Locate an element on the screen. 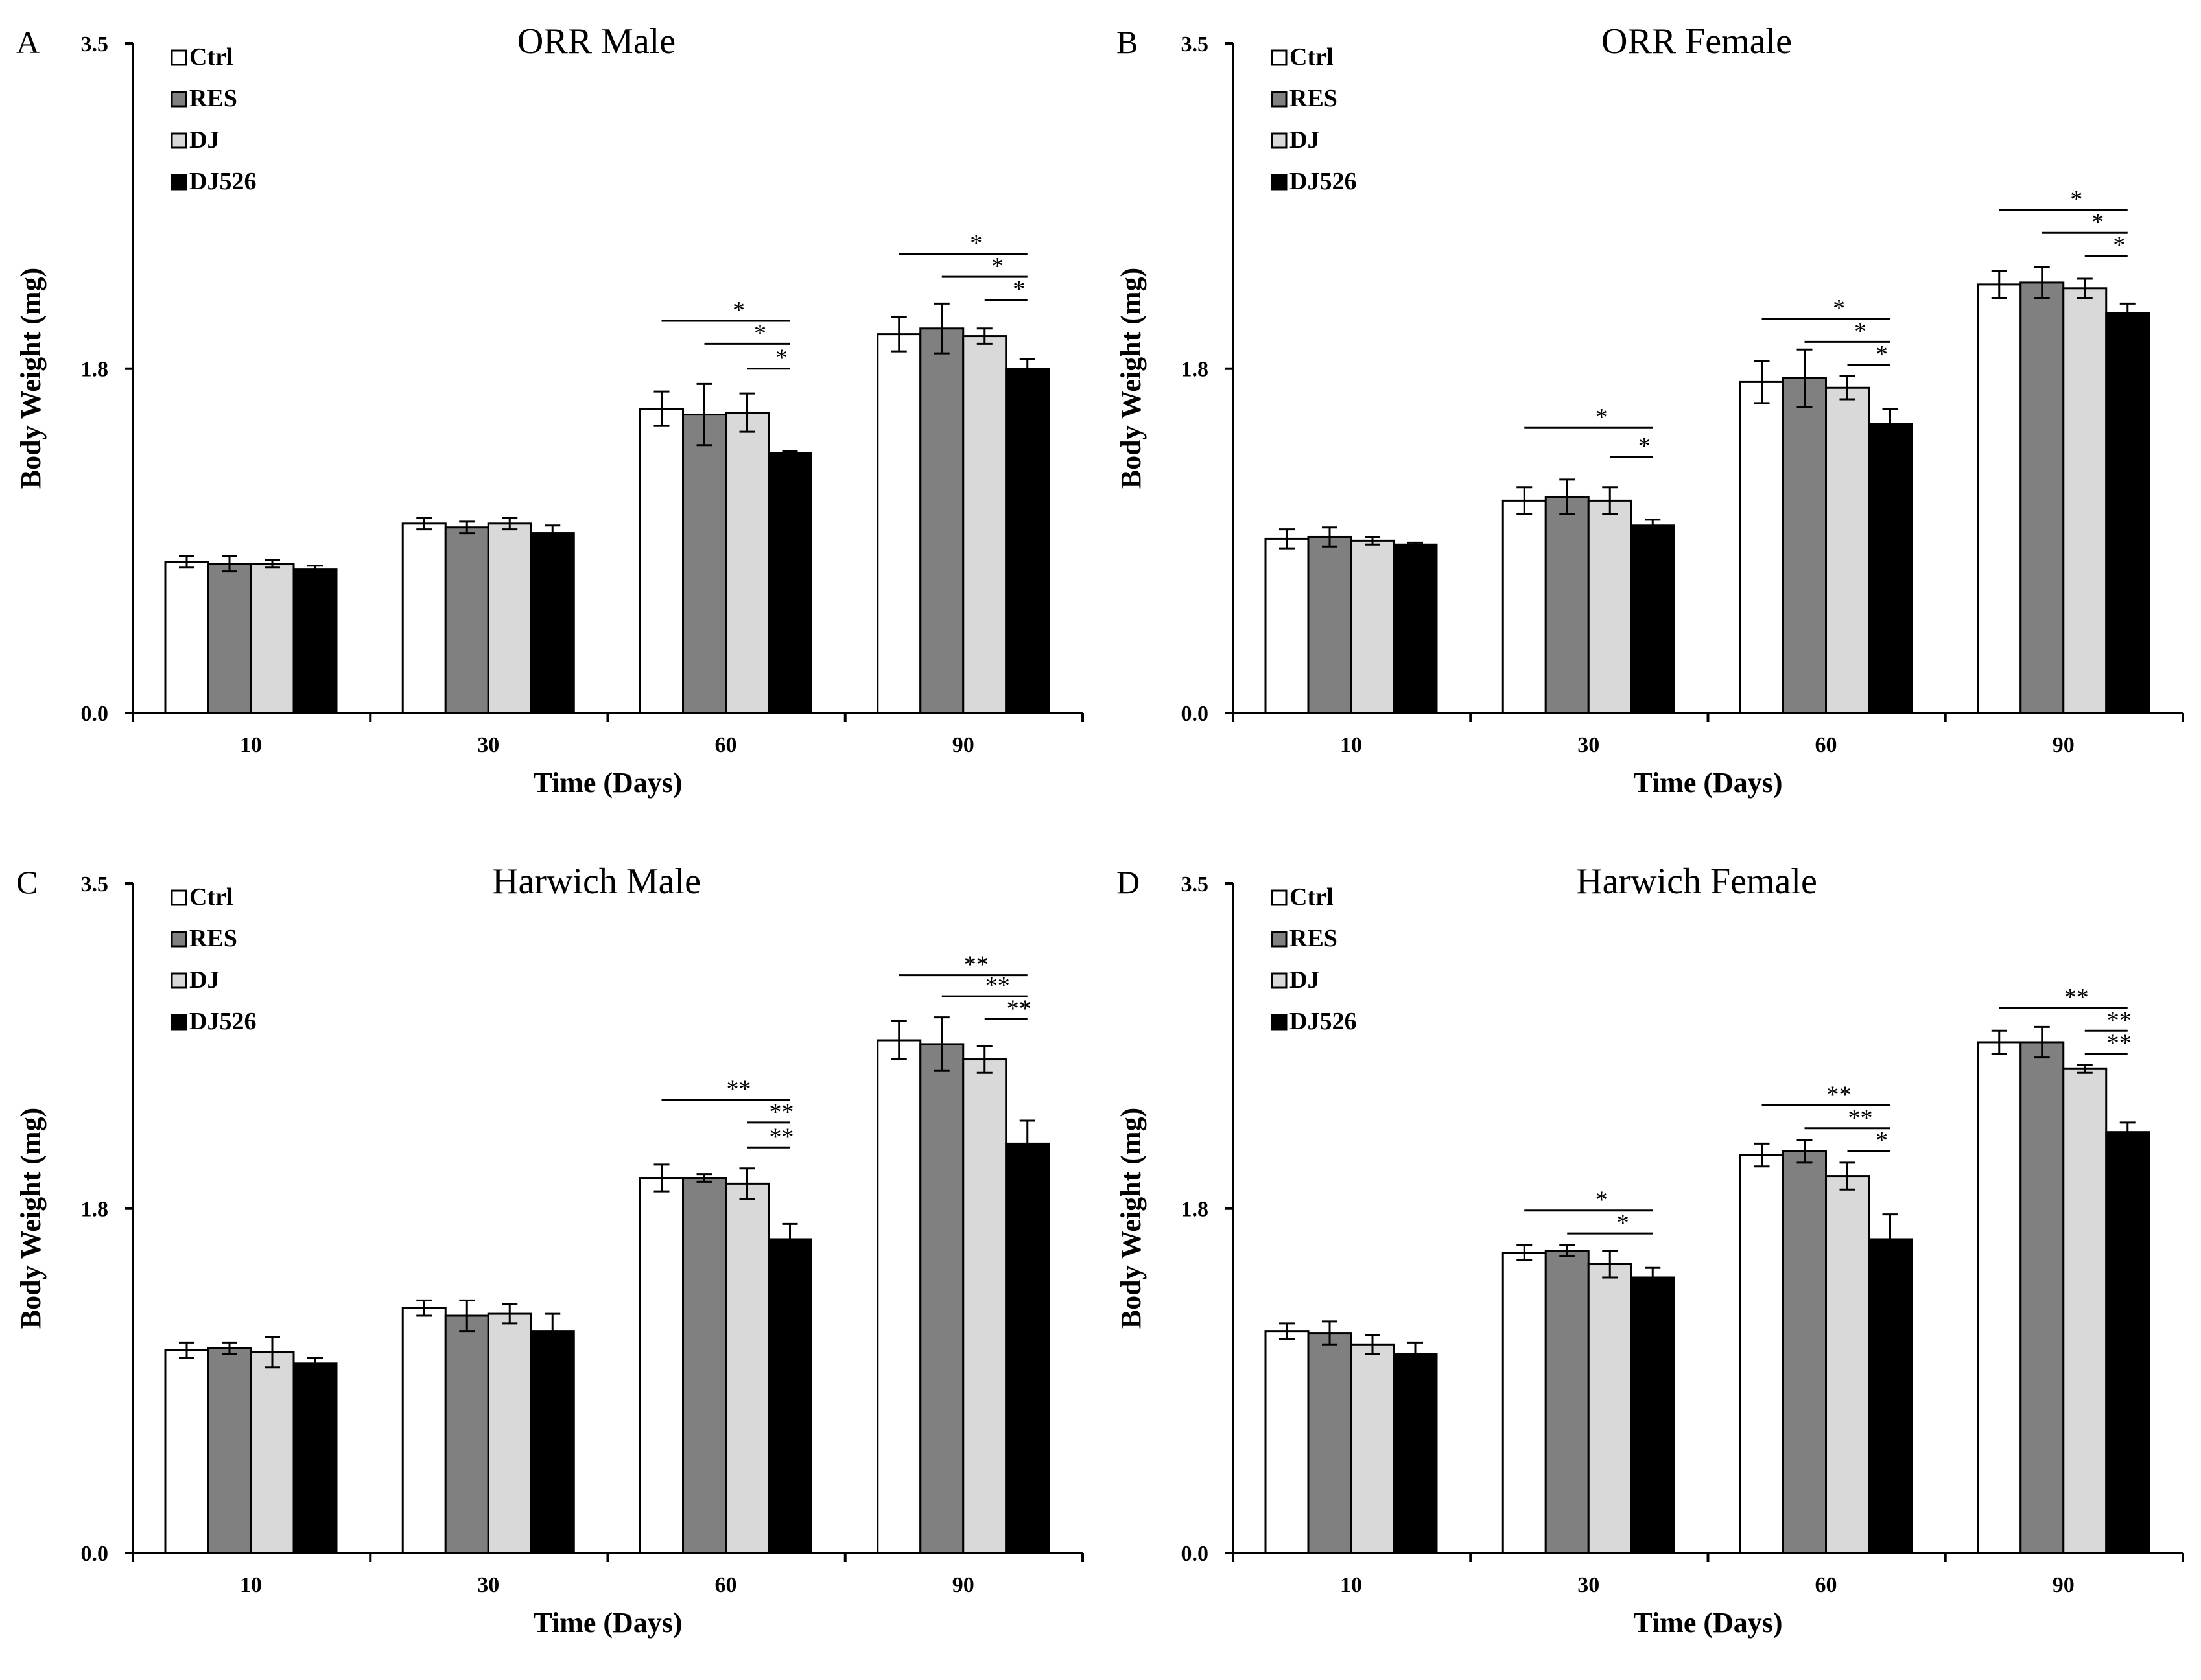 The image size is (2201, 1680). panel-label: D is located at coordinates (1128, 882).